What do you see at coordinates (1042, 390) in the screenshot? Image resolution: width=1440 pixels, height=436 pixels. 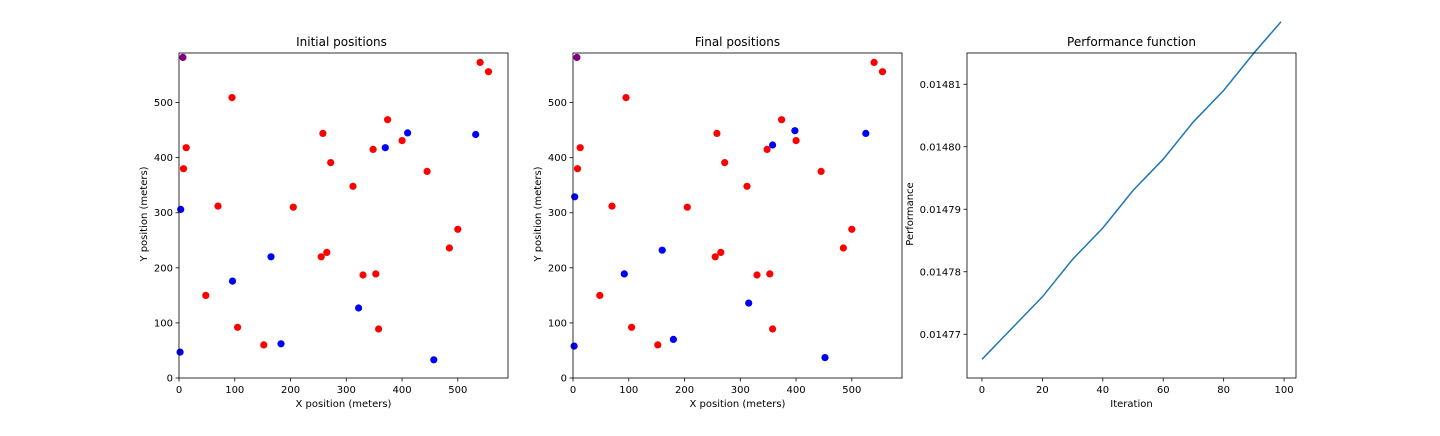 I see `x-tick-label: 20` at bounding box center [1042, 390].